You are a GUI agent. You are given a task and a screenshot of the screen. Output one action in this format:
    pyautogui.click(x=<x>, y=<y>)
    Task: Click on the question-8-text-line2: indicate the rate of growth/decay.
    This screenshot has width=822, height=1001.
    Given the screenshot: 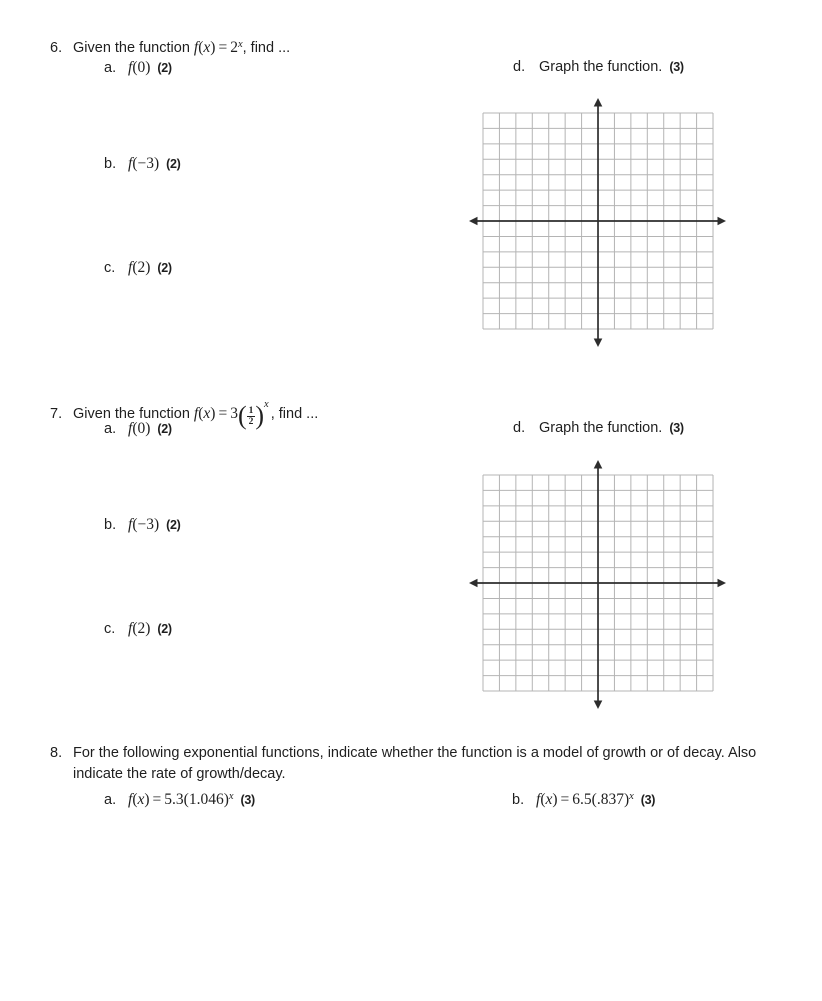 What is the action you would take?
    pyautogui.click(x=179, y=774)
    